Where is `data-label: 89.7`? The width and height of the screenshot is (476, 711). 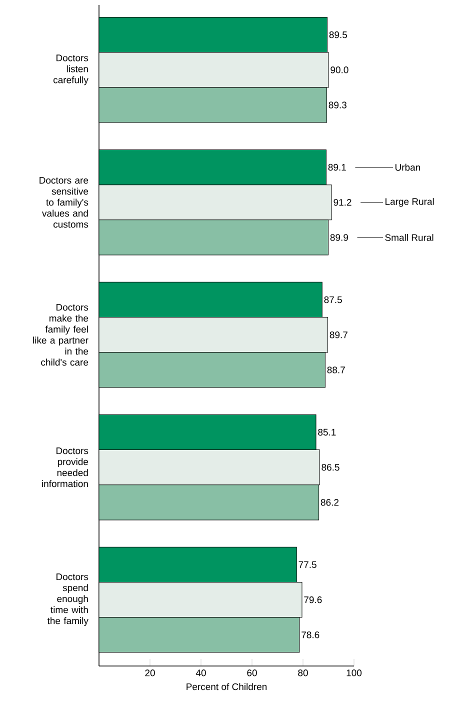 data-label: 89.7 is located at coordinates (339, 334).